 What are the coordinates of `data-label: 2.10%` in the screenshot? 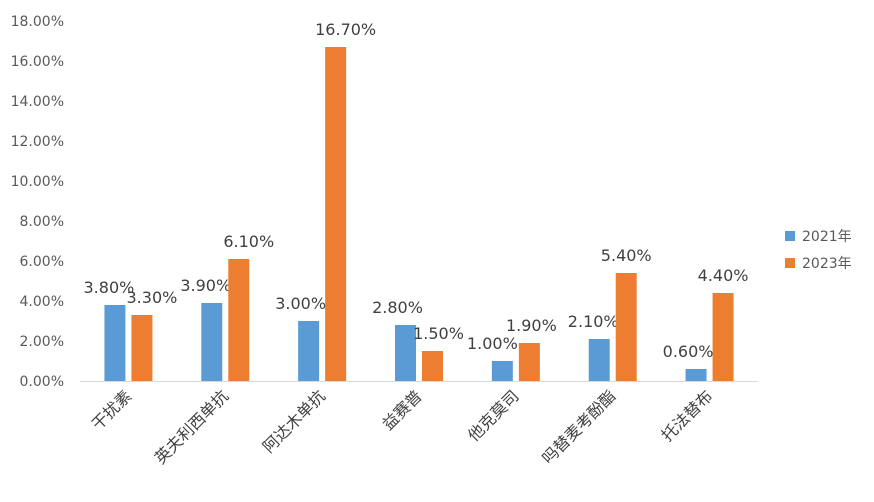 It's located at (593, 321).